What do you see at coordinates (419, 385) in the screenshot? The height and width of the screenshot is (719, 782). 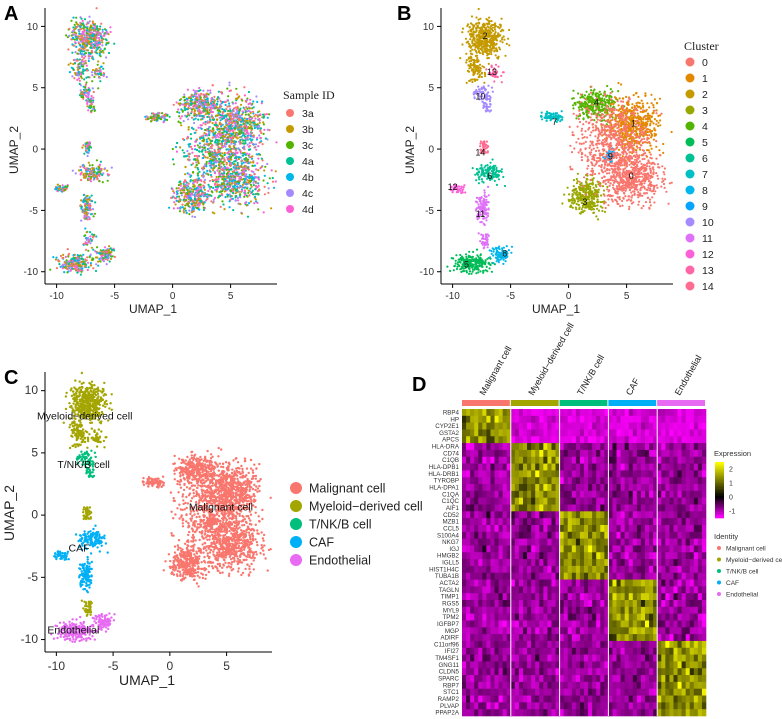 I see `panel-letter-d: D` at bounding box center [419, 385].